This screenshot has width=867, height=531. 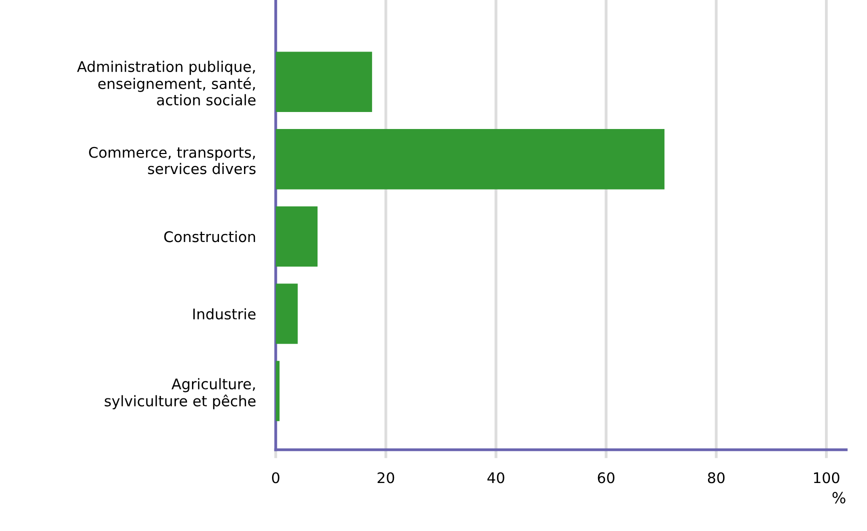 What do you see at coordinates (495, 478) in the screenshot?
I see `x-tick-label: 40` at bounding box center [495, 478].